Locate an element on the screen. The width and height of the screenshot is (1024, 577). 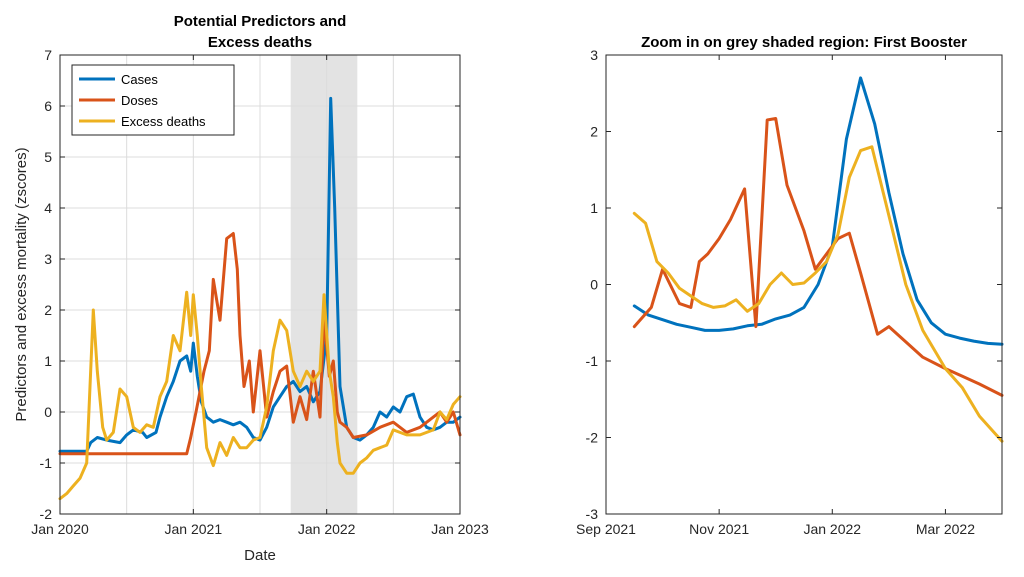
y-tick-label: 6 is located at coordinates (48, 106).